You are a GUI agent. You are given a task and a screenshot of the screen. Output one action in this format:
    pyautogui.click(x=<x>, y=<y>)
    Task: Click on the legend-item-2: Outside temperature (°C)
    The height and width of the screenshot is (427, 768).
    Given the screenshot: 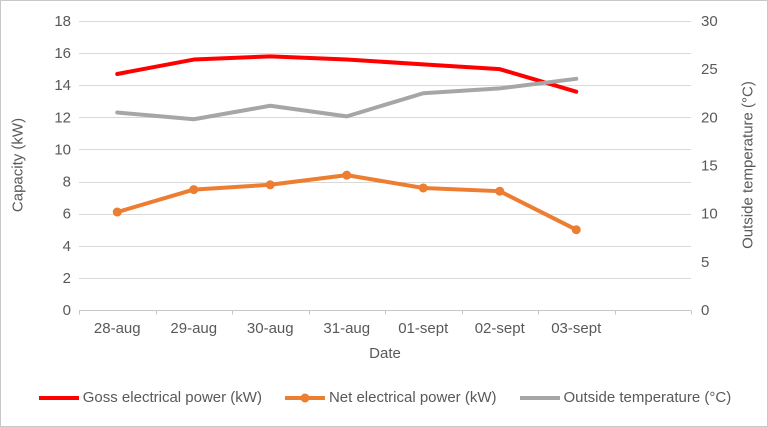 What is the action you would take?
    pyautogui.click(x=625, y=397)
    